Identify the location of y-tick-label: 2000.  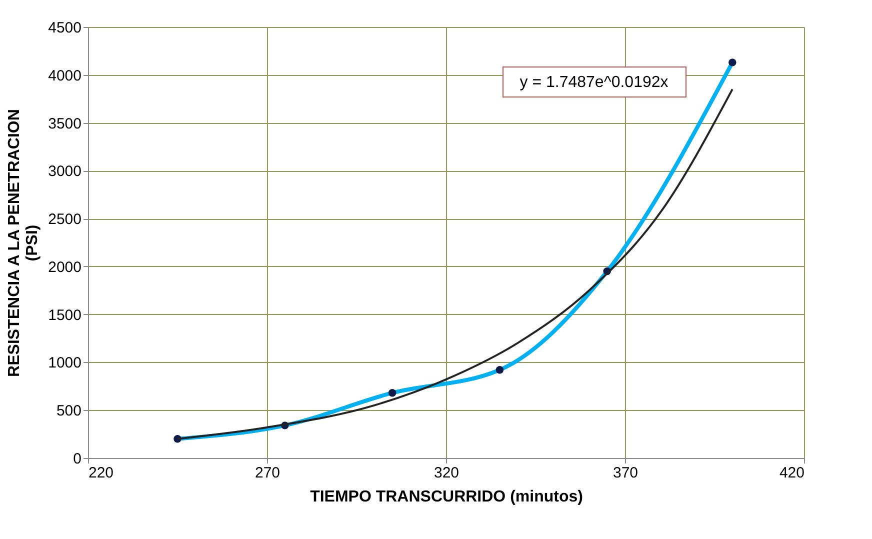
(65, 267).